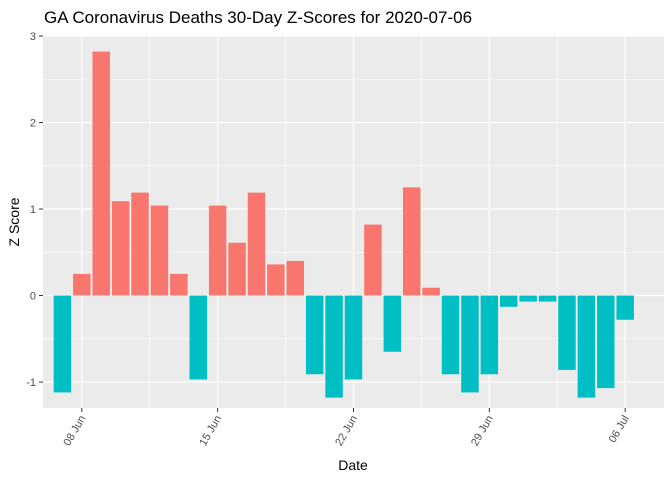 The height and width of the screenshot is (480, 672). Describe the element at coordinates (33, 124) in the screenshot. I see `y-tick-label: 2` at that location.